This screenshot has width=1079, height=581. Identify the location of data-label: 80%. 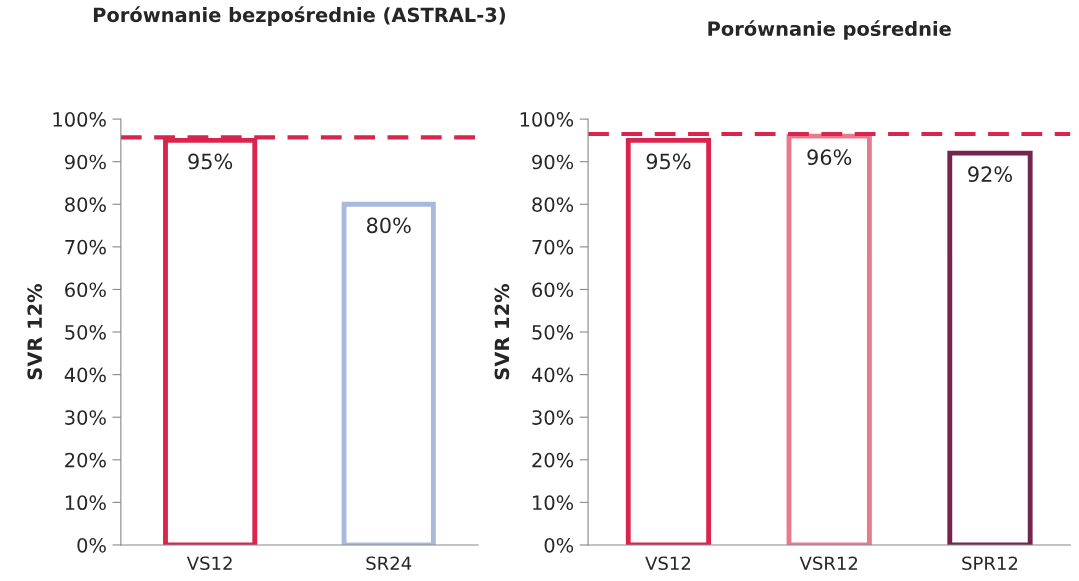
(388, 225).